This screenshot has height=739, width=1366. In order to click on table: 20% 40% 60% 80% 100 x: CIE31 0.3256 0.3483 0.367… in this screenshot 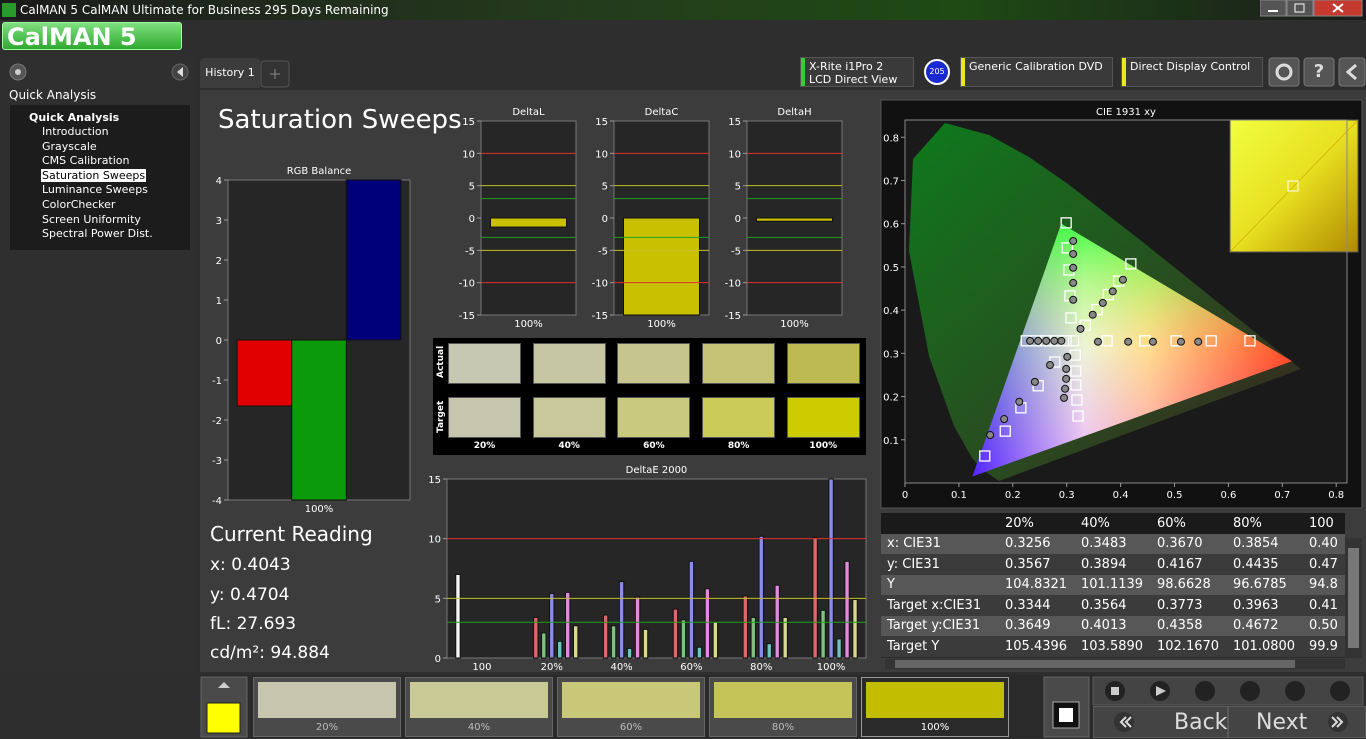, I will do `click(1113, 585)`.